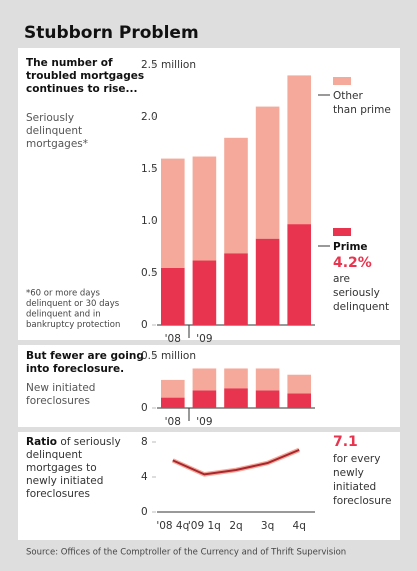 The image size is (417, 571). What do you see at coordinates (85, 76) in the screenshot?
I see `panel-heading: troubled mortgages` at bounding box center [85, 76].